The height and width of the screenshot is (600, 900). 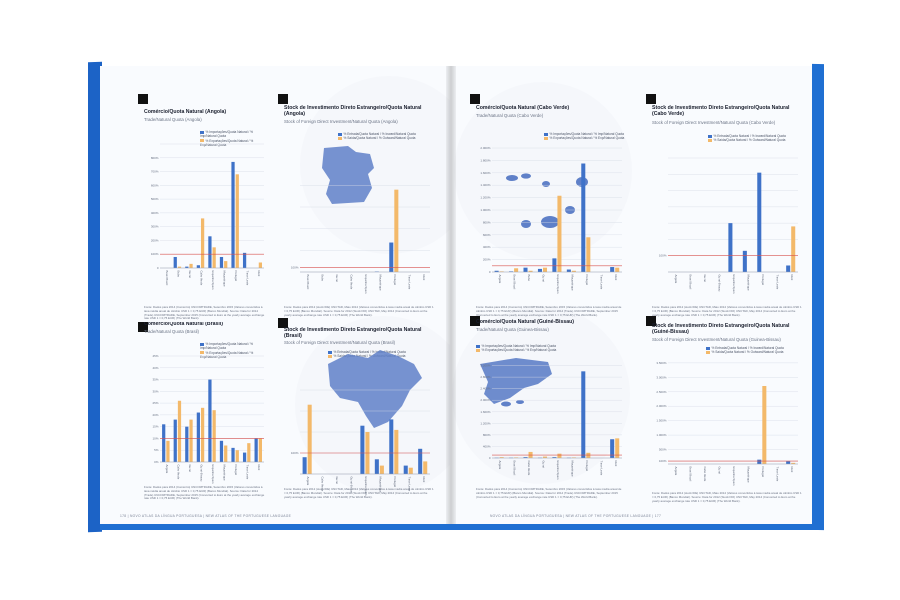 What do you see at coordinates (183, 324) in the screenshot?
I see `chart-title: Comércio/Quota Natural (Brasil)` at bounding box center [183, 324].